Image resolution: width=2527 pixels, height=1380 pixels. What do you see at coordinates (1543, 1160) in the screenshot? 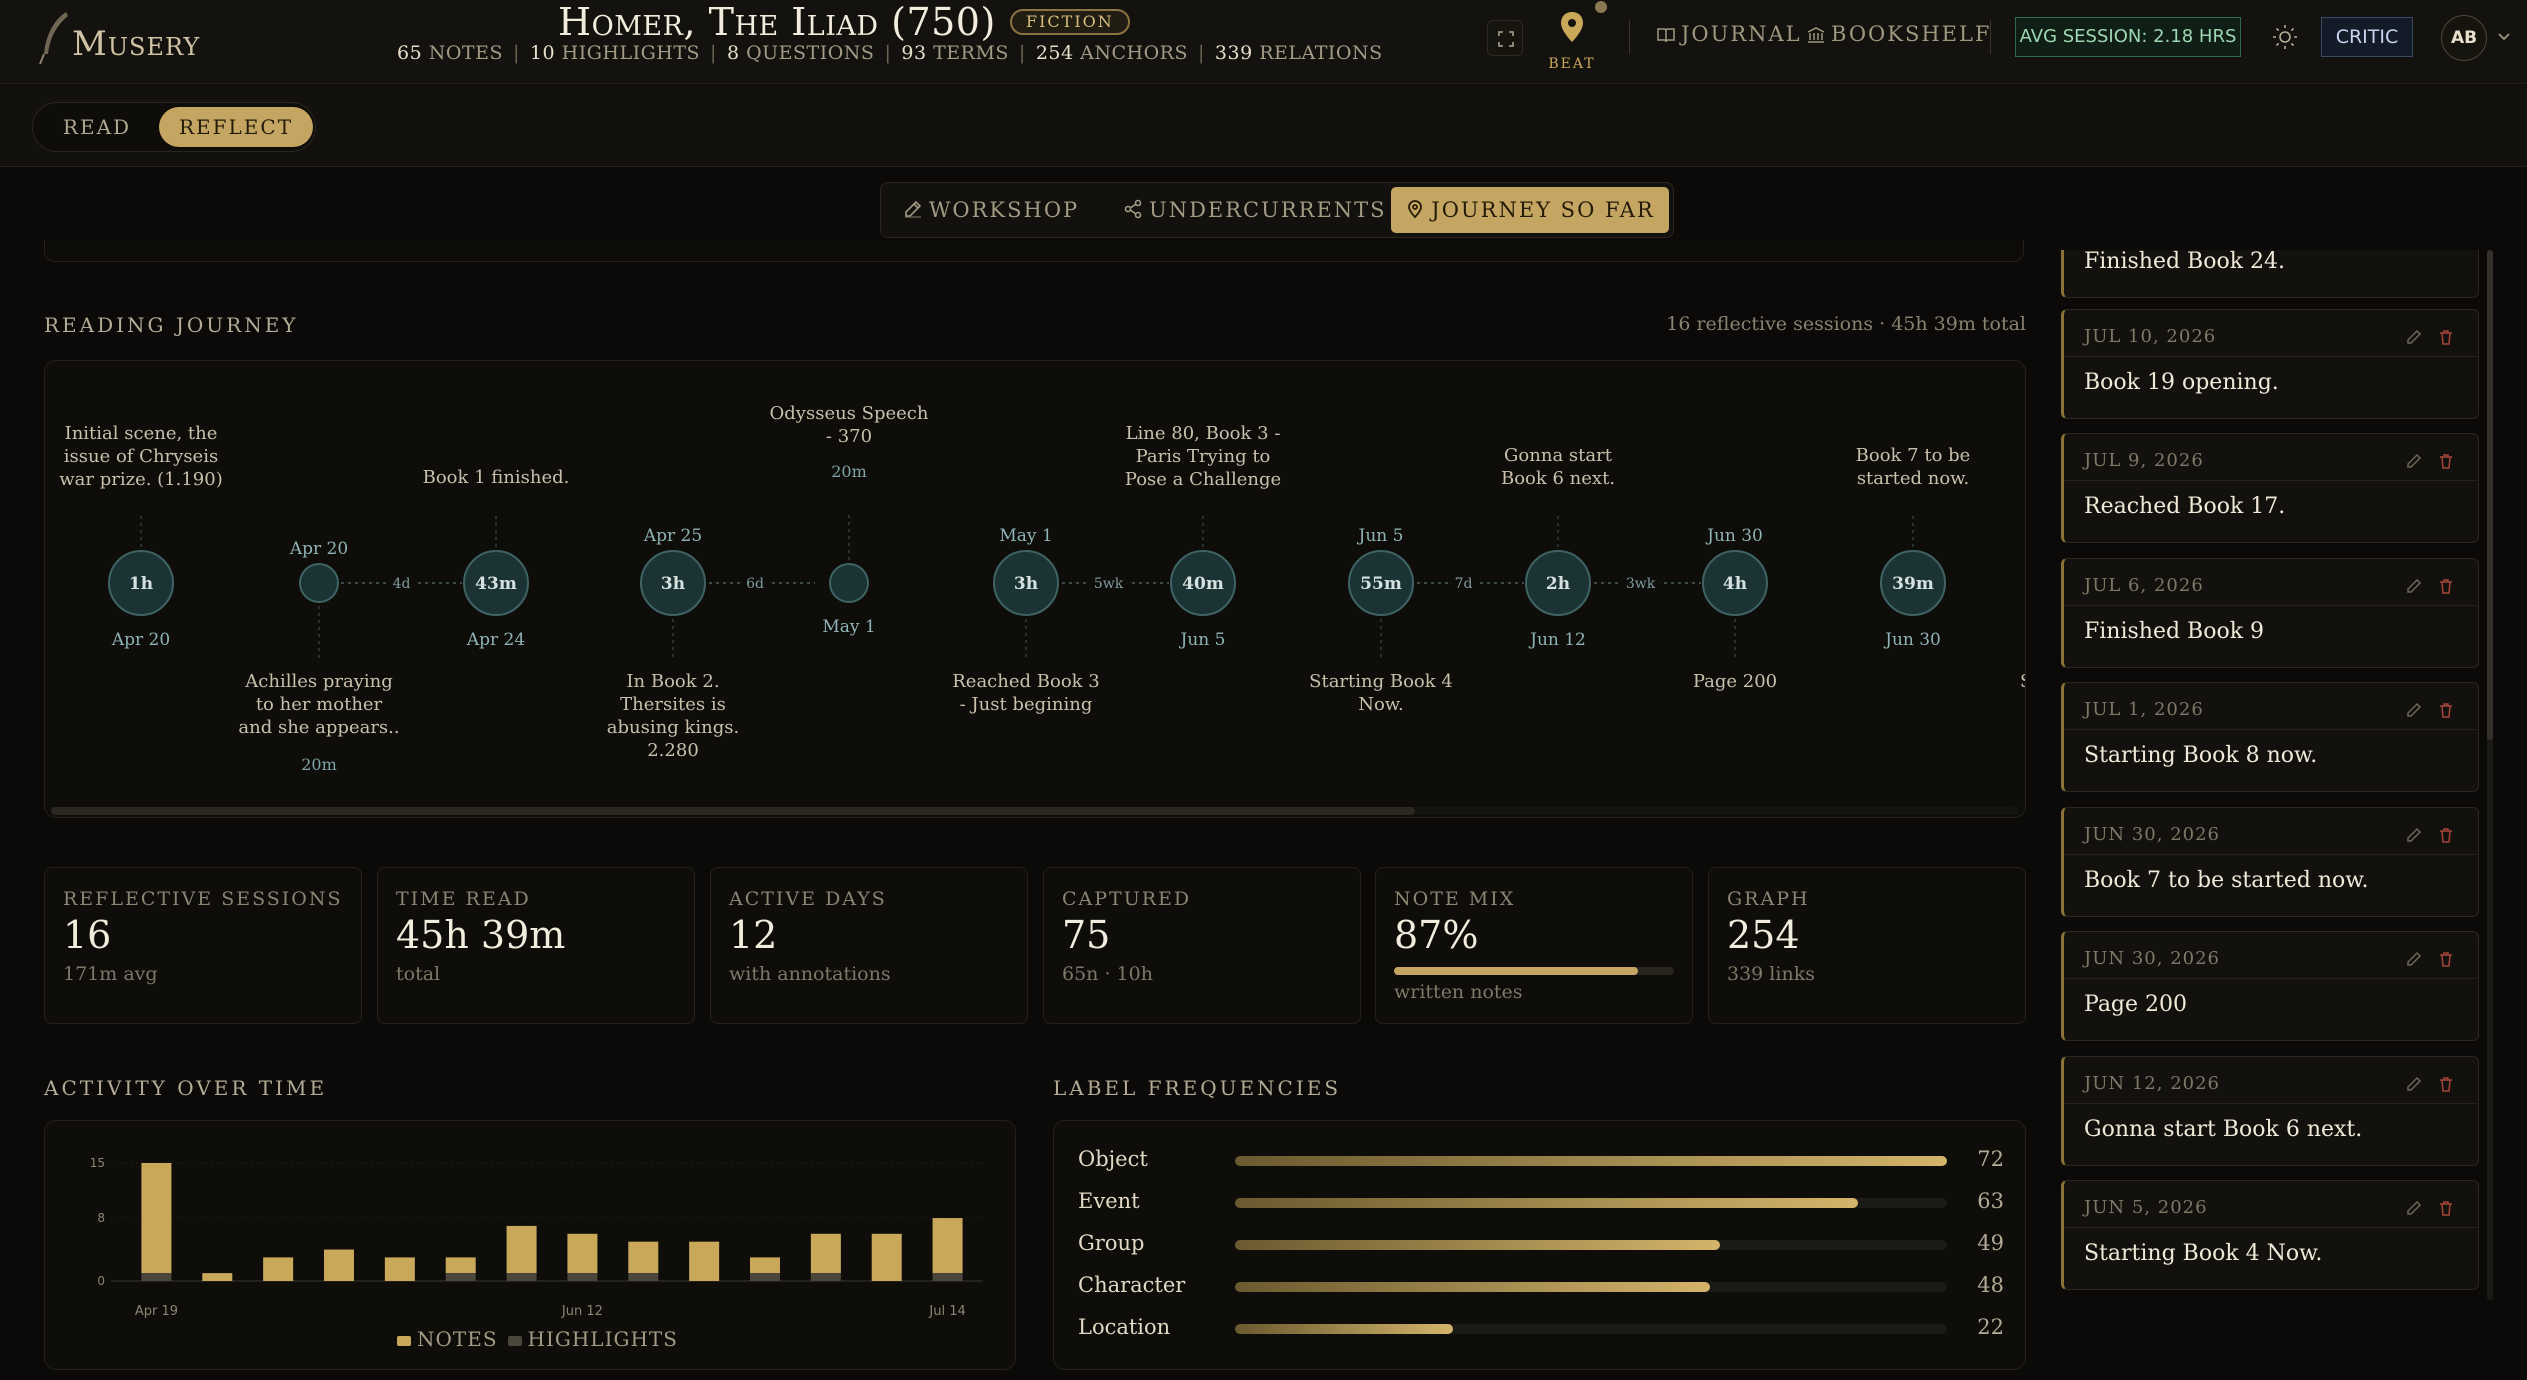
I see `label-frequency-row: Object 72` at bounding box center [1543, 1160].